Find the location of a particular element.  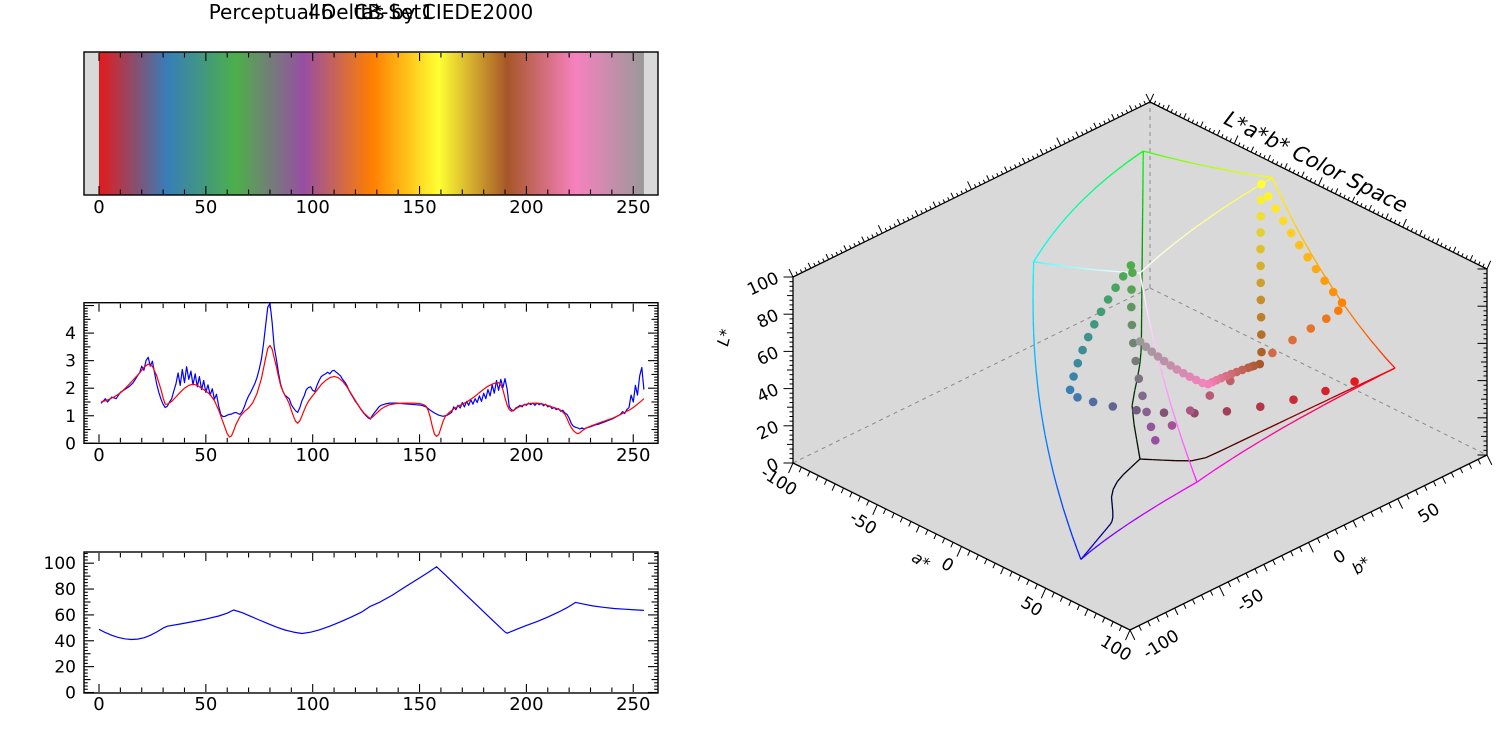

colorbar-panel: 0 50 100 150 200 250 is located at coordinates (371, 134).